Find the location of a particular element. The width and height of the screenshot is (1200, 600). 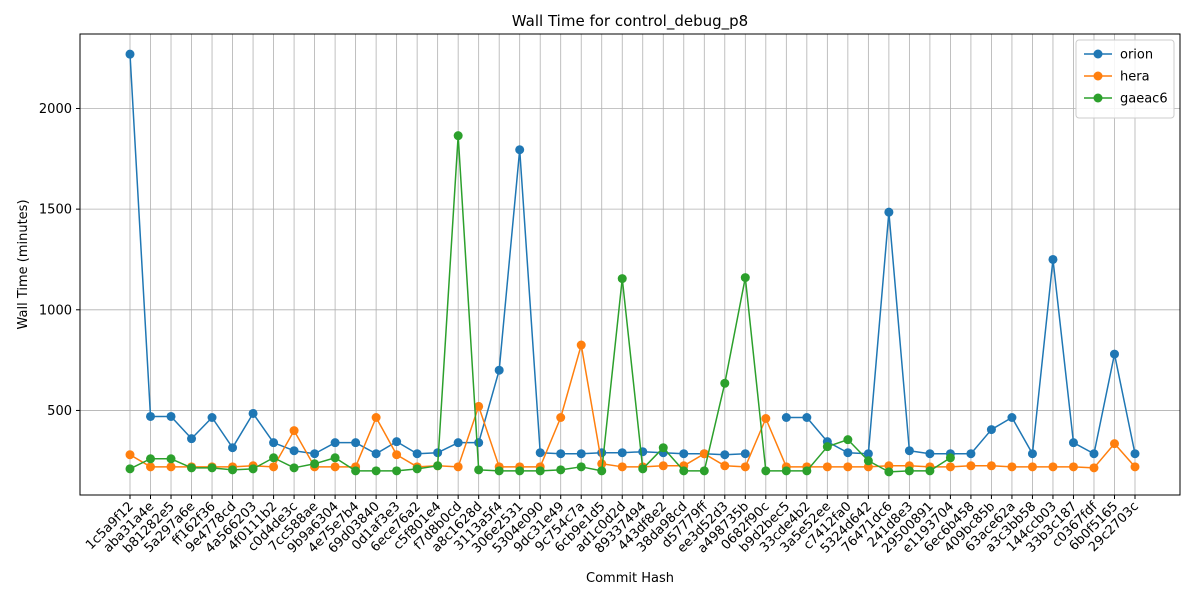

y-tick-label: 500 is located at coordinates (59, 411).